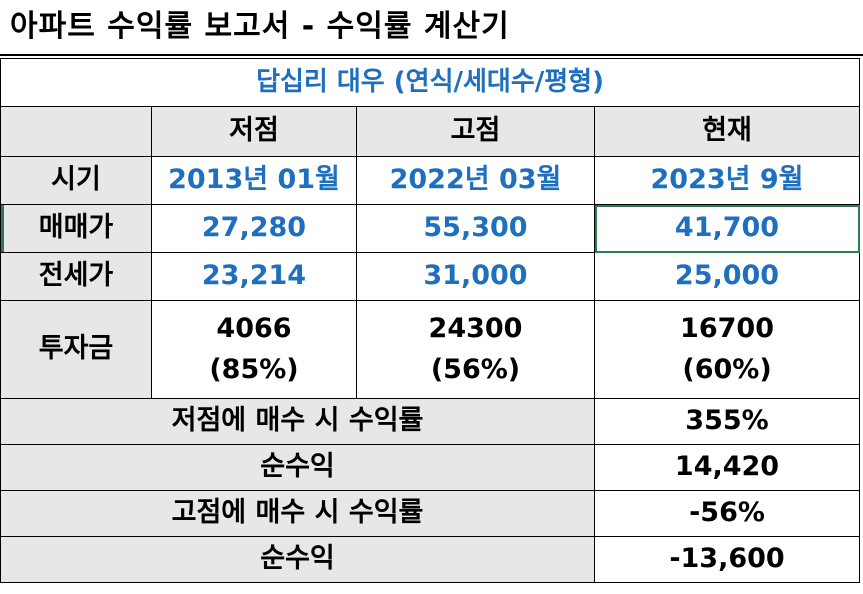  Describe the element at coordinates (76, 228) in the screenshot. I see `row-label-sale-price: 매매가` at that location.